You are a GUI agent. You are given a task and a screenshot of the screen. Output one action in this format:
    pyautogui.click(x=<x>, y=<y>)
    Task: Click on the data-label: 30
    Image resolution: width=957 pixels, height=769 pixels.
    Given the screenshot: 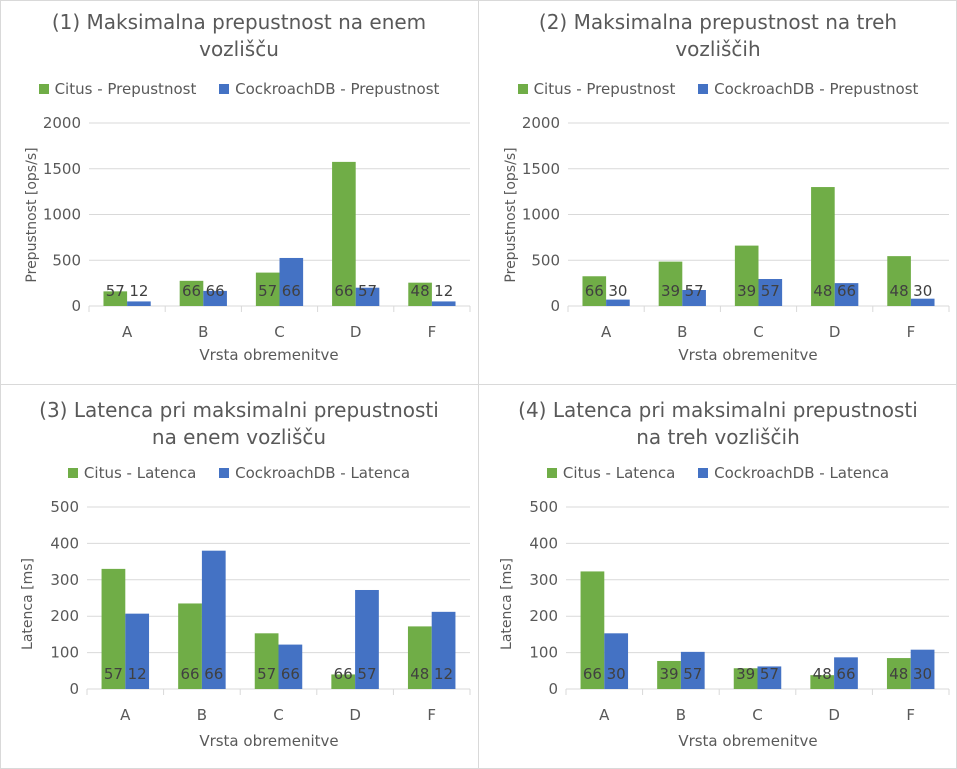 What is the action you would take?
    pyautogui.click(x=922, y=291)
    